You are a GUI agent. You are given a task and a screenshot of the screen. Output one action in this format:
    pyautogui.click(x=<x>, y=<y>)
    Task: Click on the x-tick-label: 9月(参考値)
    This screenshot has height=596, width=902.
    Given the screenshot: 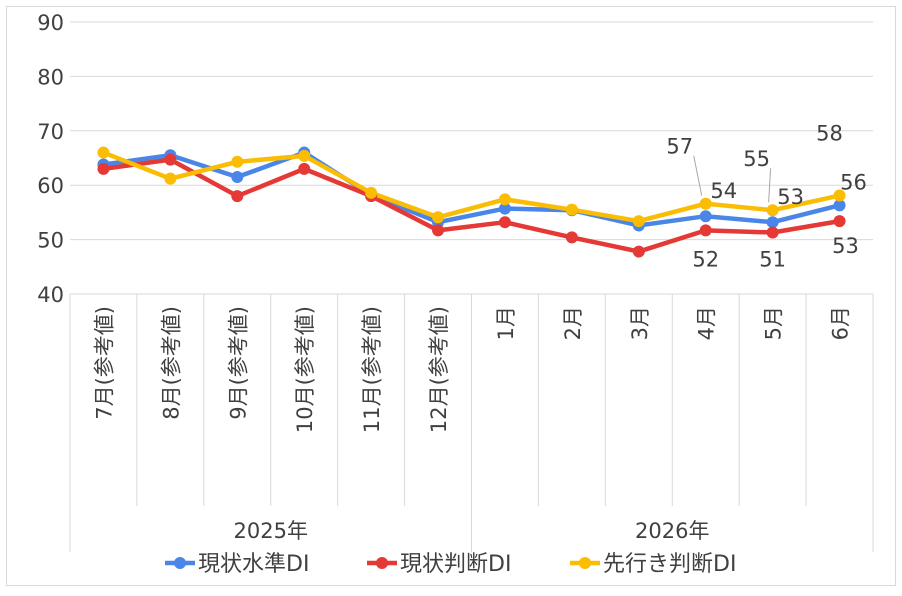 What is the action you would take?
    pyautogui.click(x=238, y=363)
    